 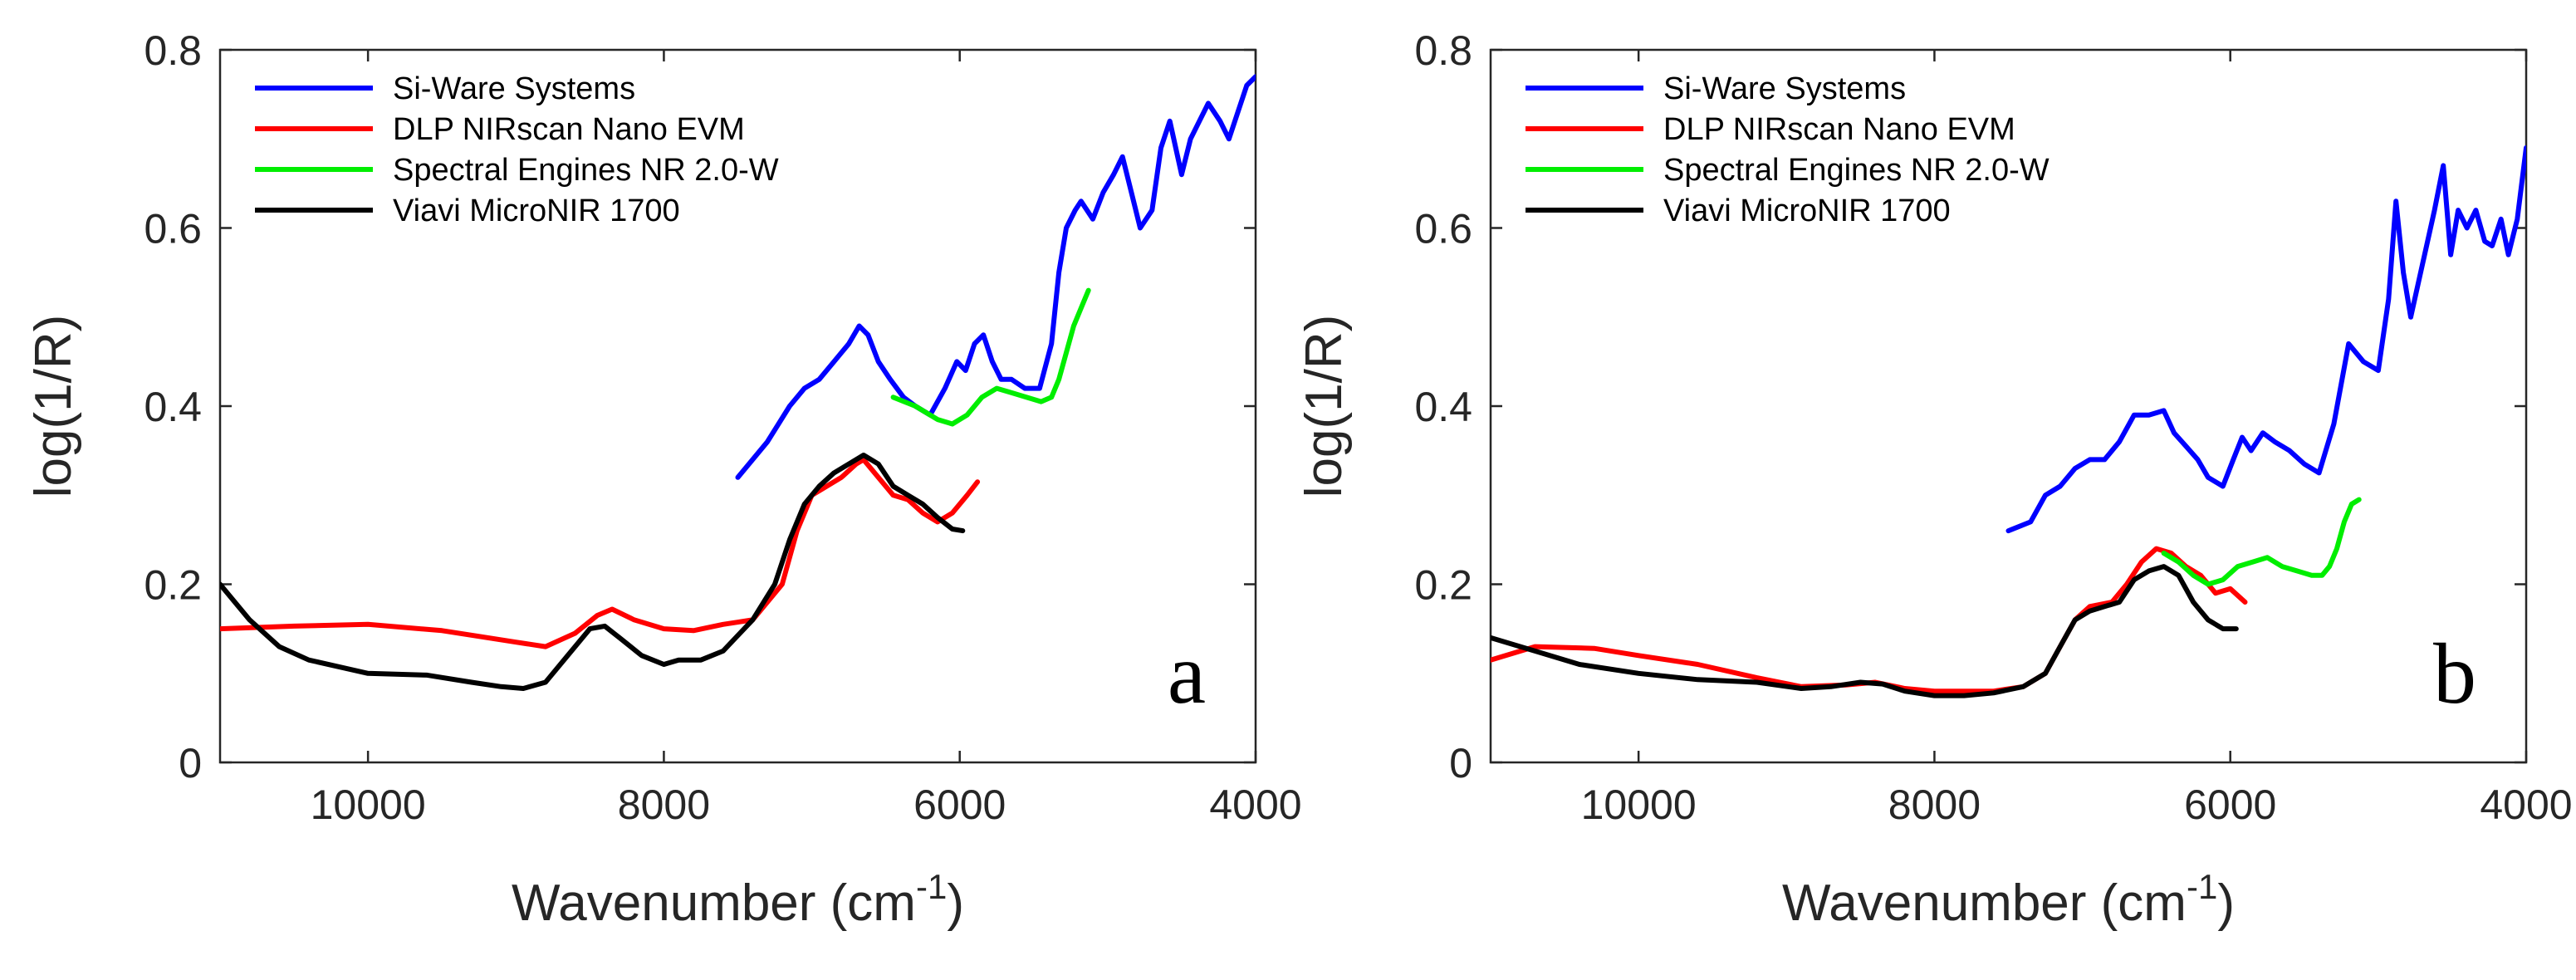 I want to click on panel-label: b, so click(x=2454, y=674).